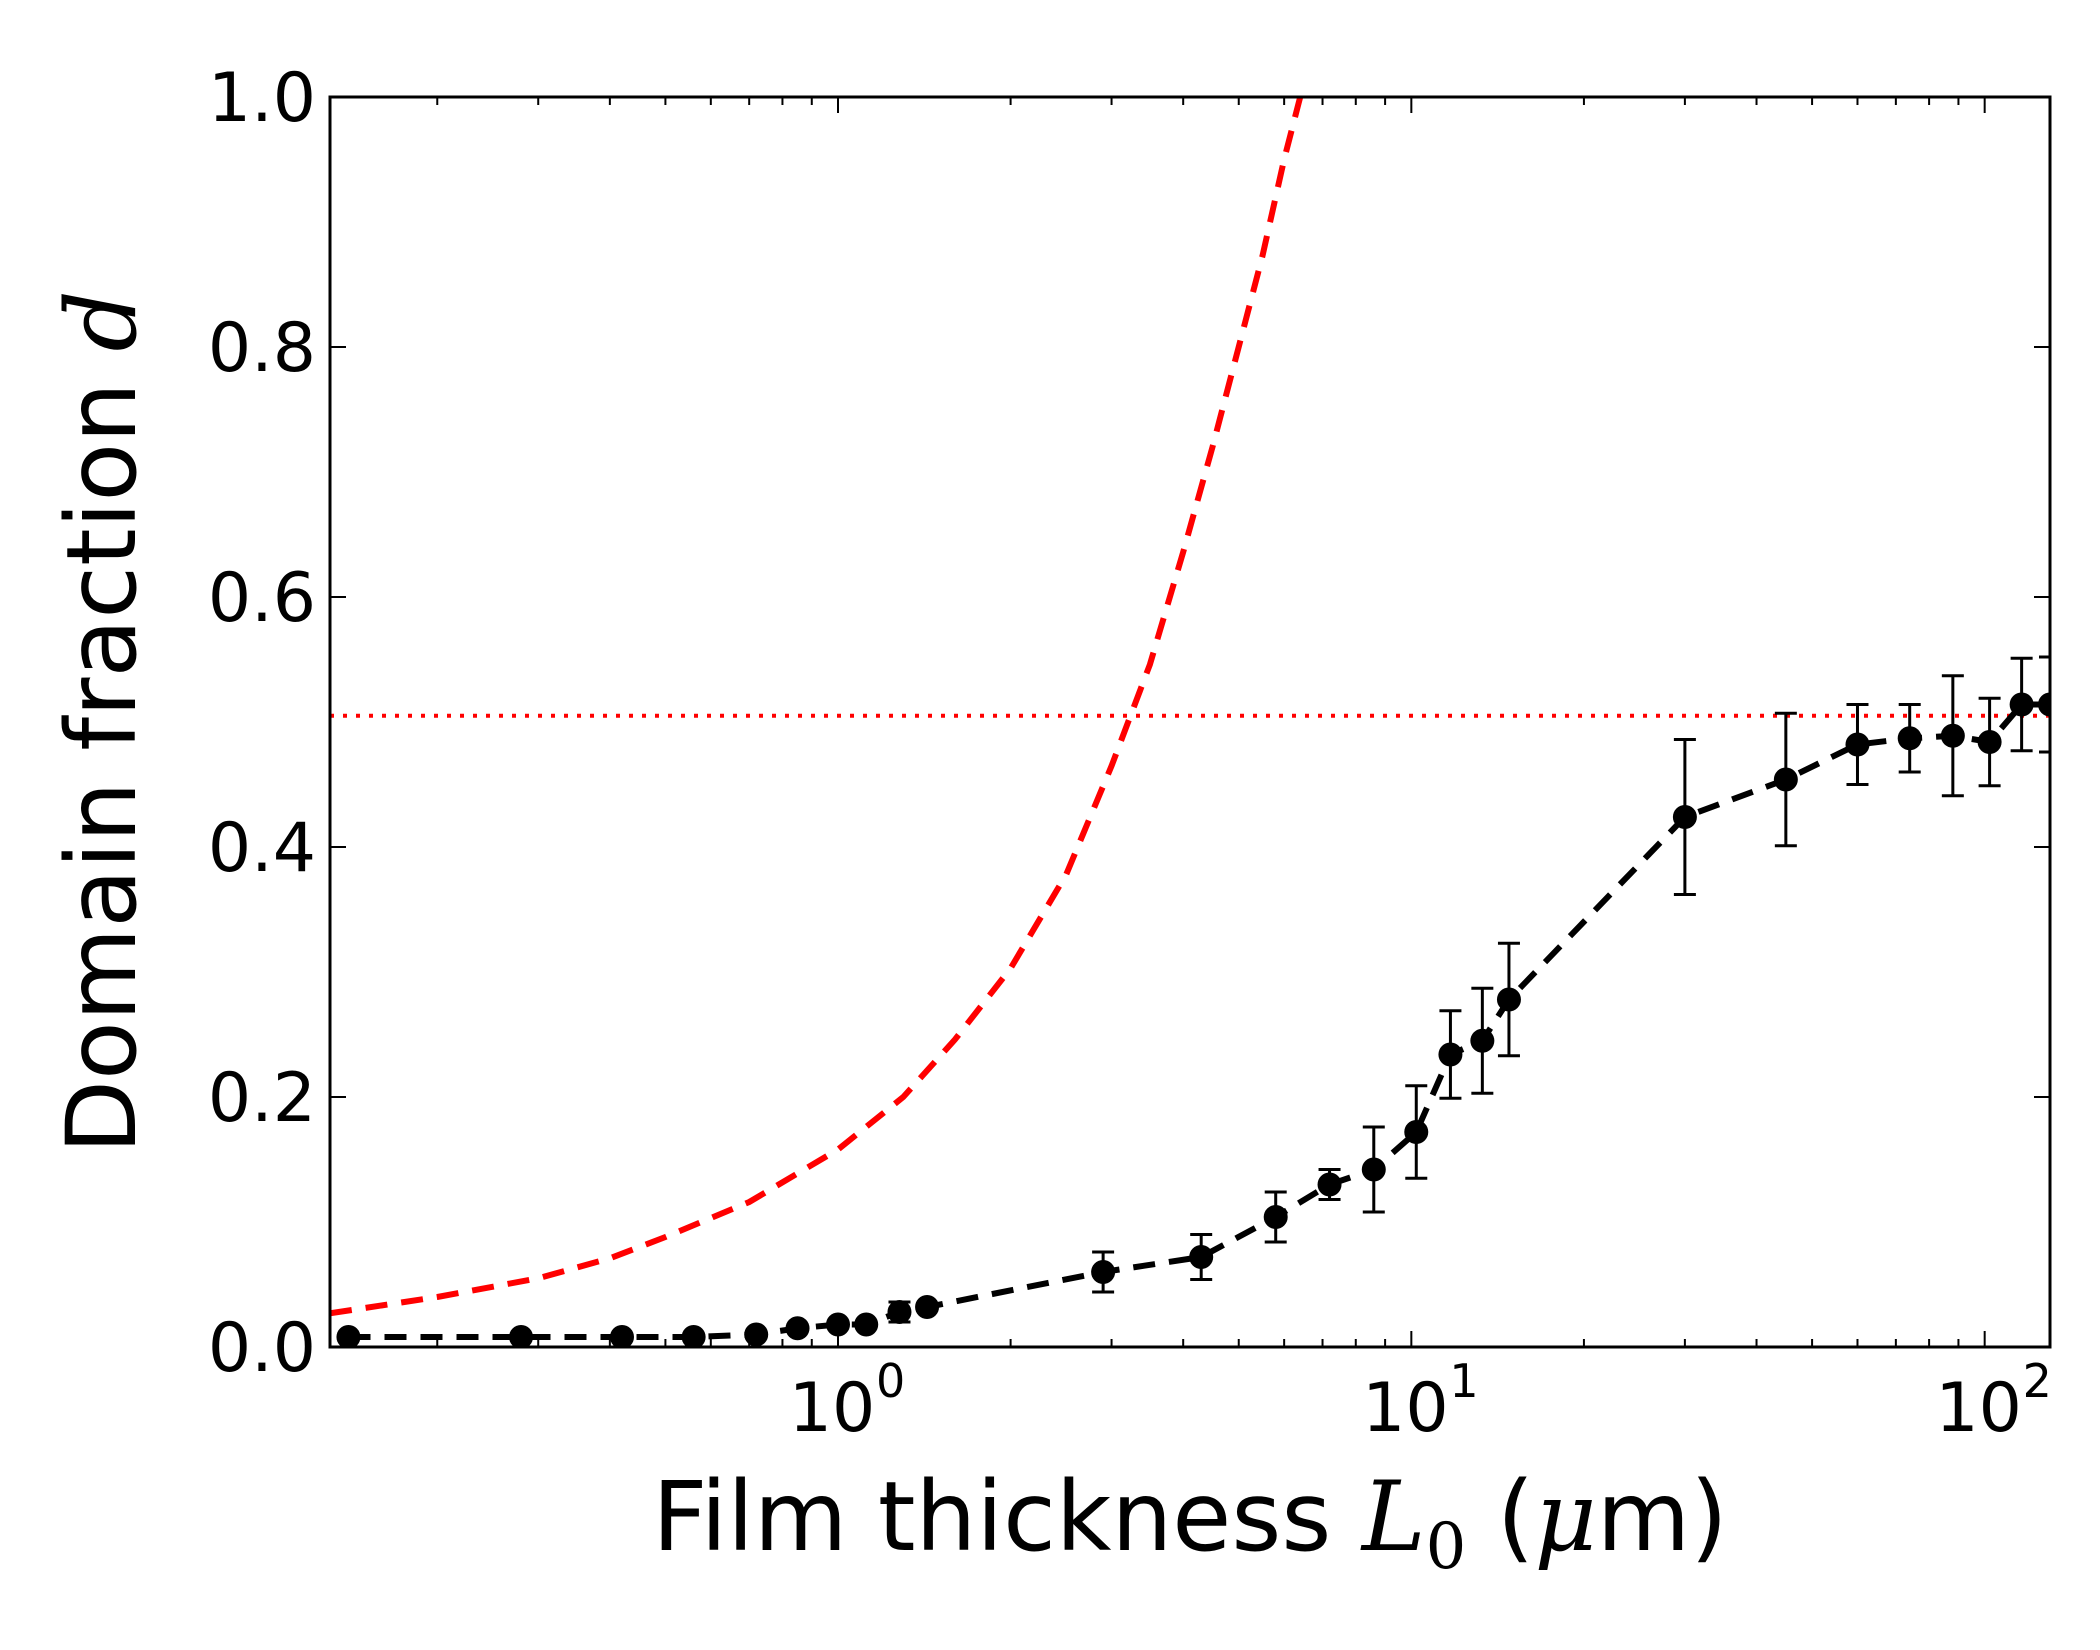 The height and width of the screenshot is (1650, 2100). I want to click on y-tick-label: 1.0, so click(262, 98).